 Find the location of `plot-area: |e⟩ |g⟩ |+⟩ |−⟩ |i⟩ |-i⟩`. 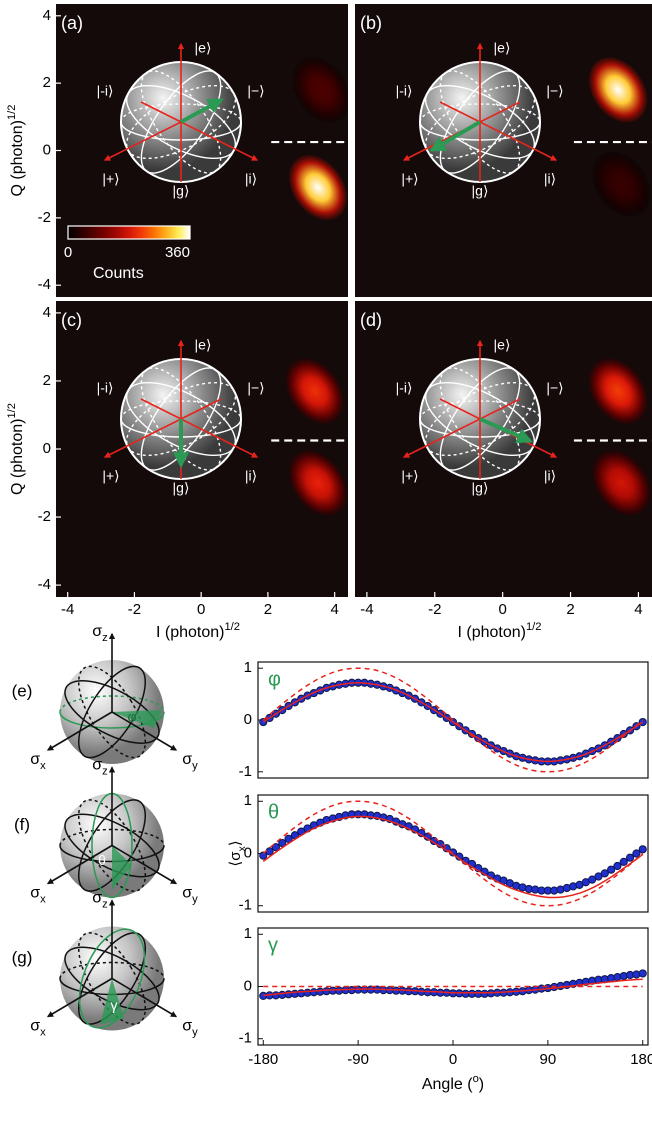

plot-area: |e⟩ |g⟩ |+⟩ |−⟩ |i⟩ |-i⟩ is located at coordinates (222, 426).